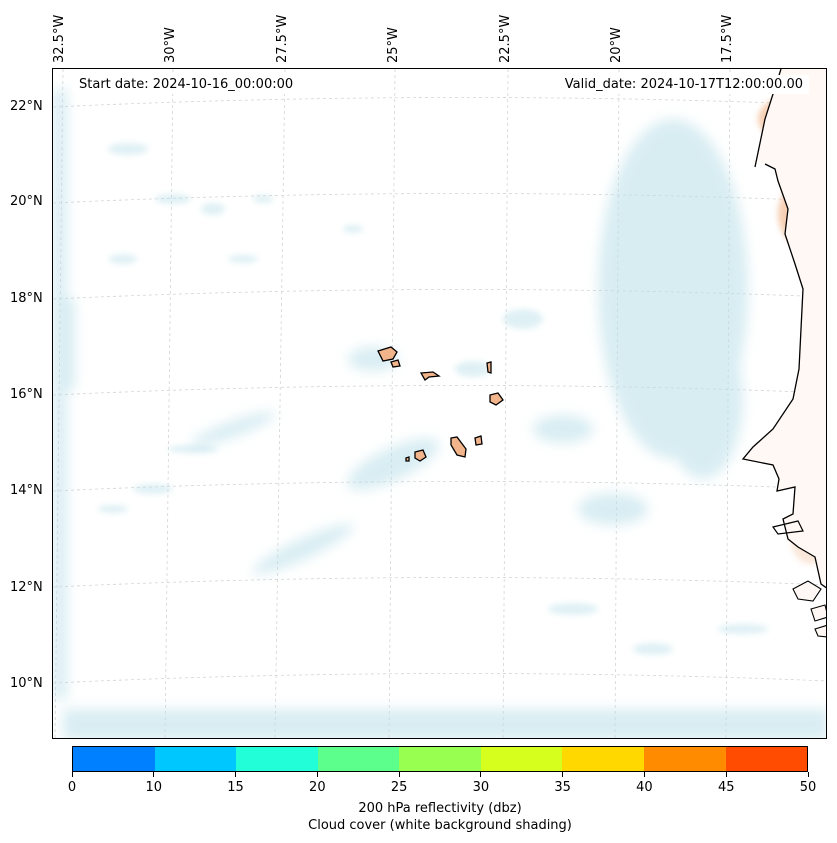 This screenshot has height=843, width=837. Describe the element at coordinates (170, 45) in the screenshot. I see `longitude-label: 30°W` at that location.